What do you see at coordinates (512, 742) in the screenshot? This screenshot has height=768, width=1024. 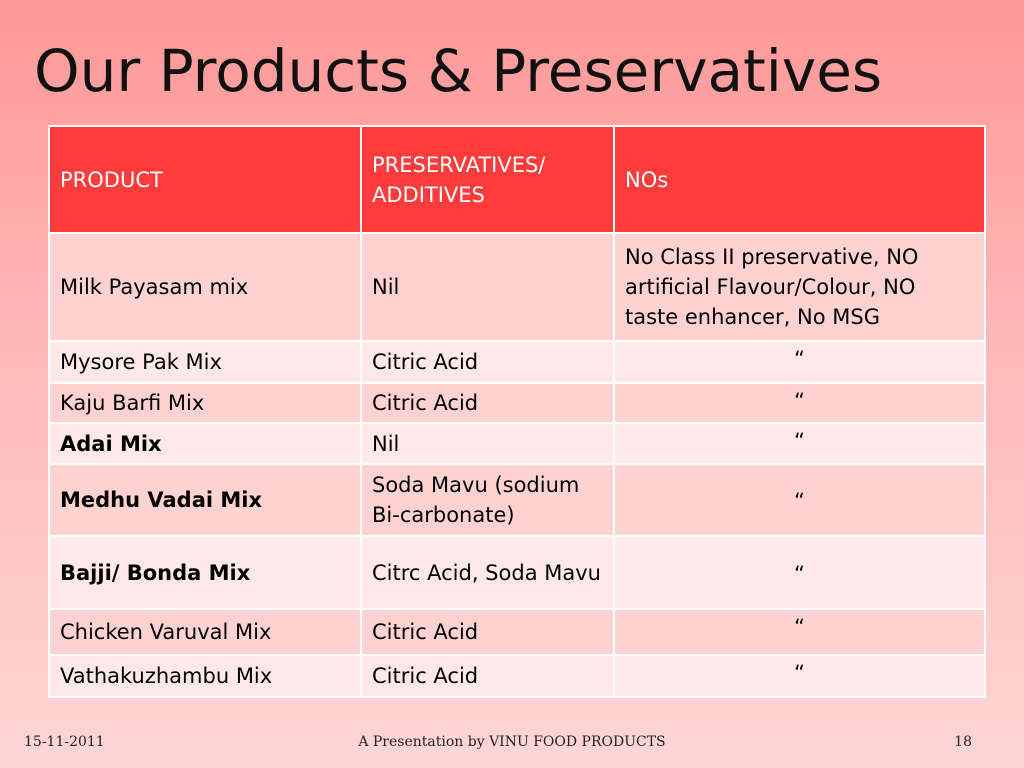 I see `footer-presenter: A Presentation by VINU FOOD PRODUCTS` at bounding box center [512, 742].